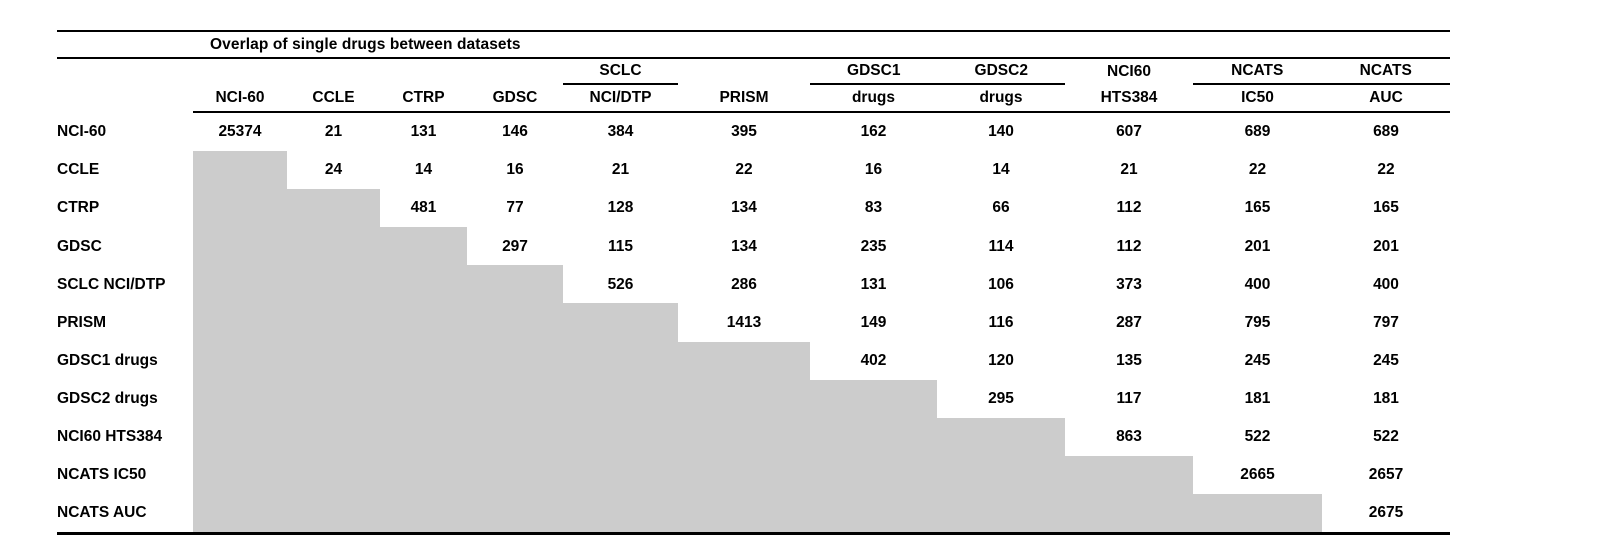 This screenshot has height=559, width=1616. I want to click on value-cell: 116, so click(1001, 322).